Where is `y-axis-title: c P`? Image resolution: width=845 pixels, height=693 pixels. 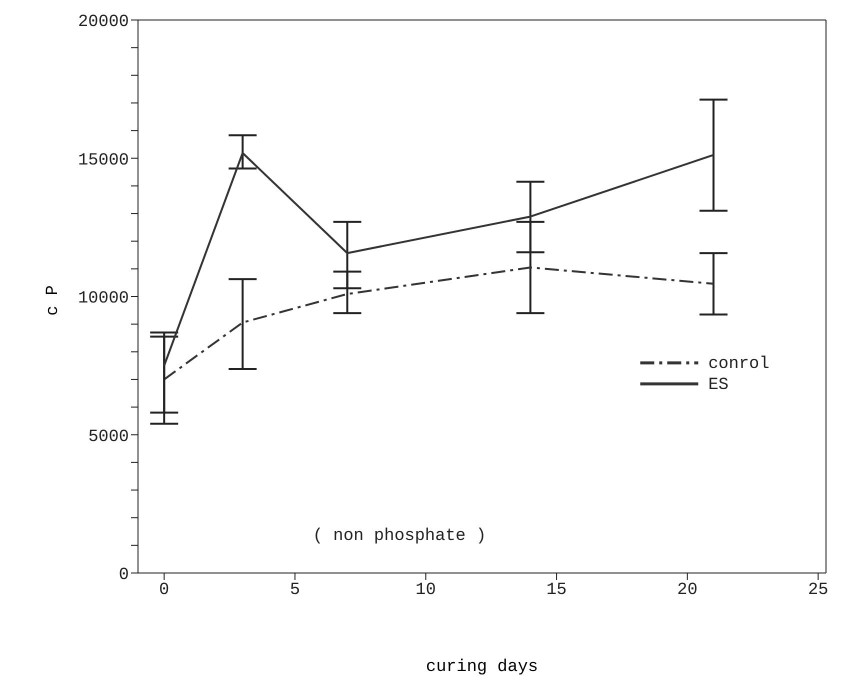
y-axis-title: c P is located at coordinates (53, 300).